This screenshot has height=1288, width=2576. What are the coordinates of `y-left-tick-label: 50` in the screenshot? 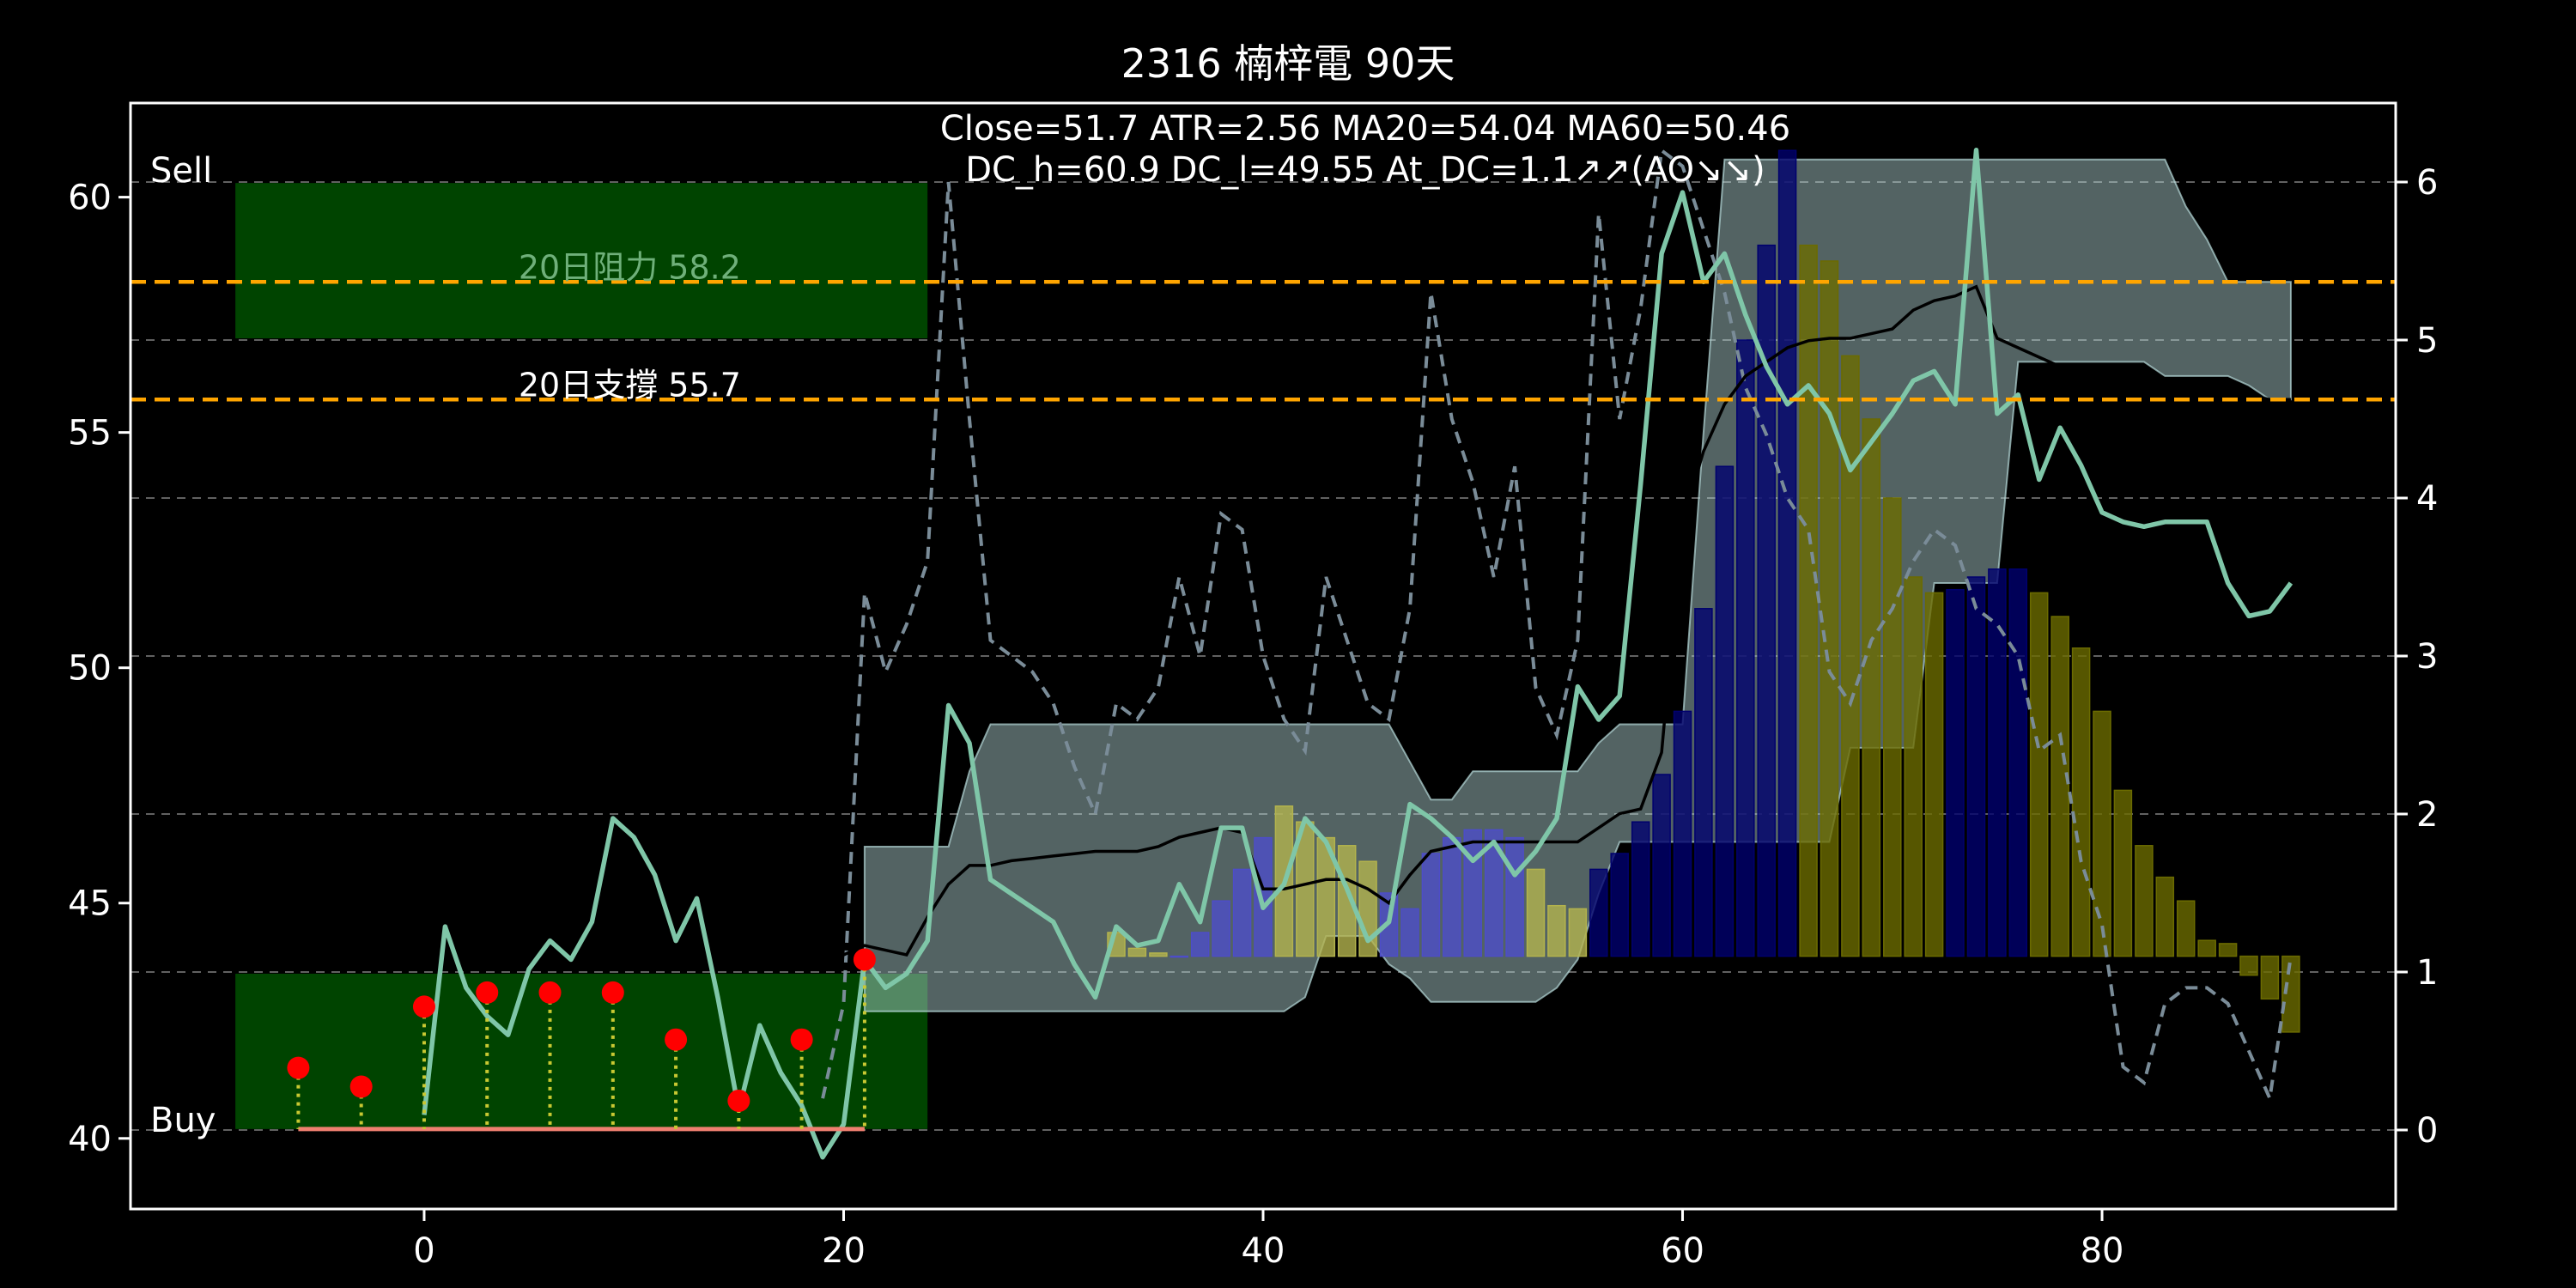 It's located at (90, 669).